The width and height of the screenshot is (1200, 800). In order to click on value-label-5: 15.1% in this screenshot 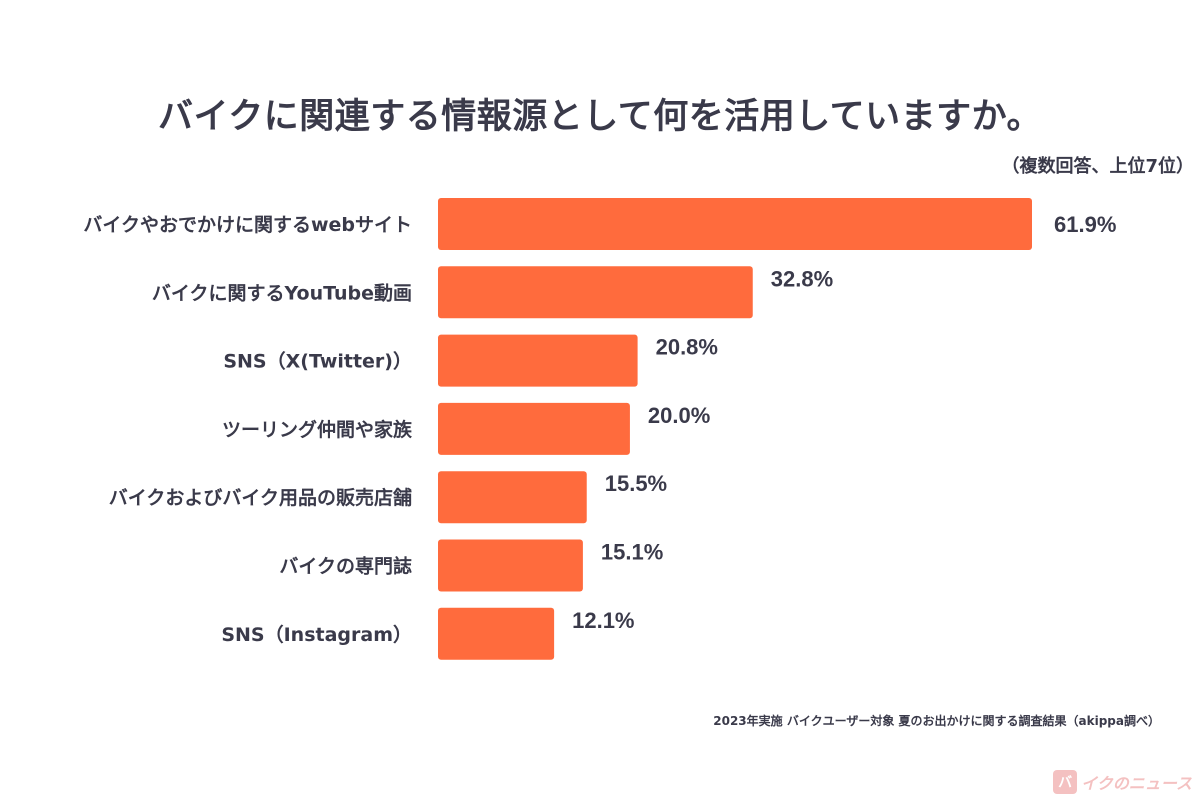, I will do `click(632, 552)`.